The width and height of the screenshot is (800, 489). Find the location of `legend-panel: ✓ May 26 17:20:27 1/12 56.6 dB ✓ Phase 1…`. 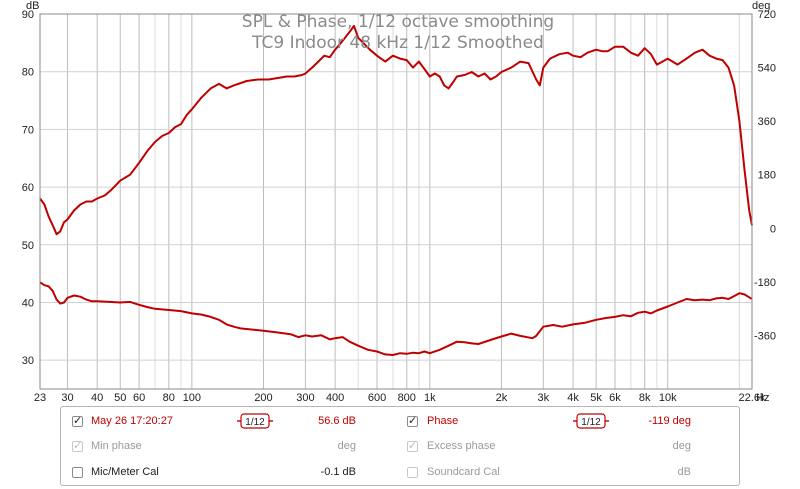

legend-panel: ✓ May 26 17:20:27 1/12 56.6 dB ✓ Phase 1… is located at coordinates (400, 446).